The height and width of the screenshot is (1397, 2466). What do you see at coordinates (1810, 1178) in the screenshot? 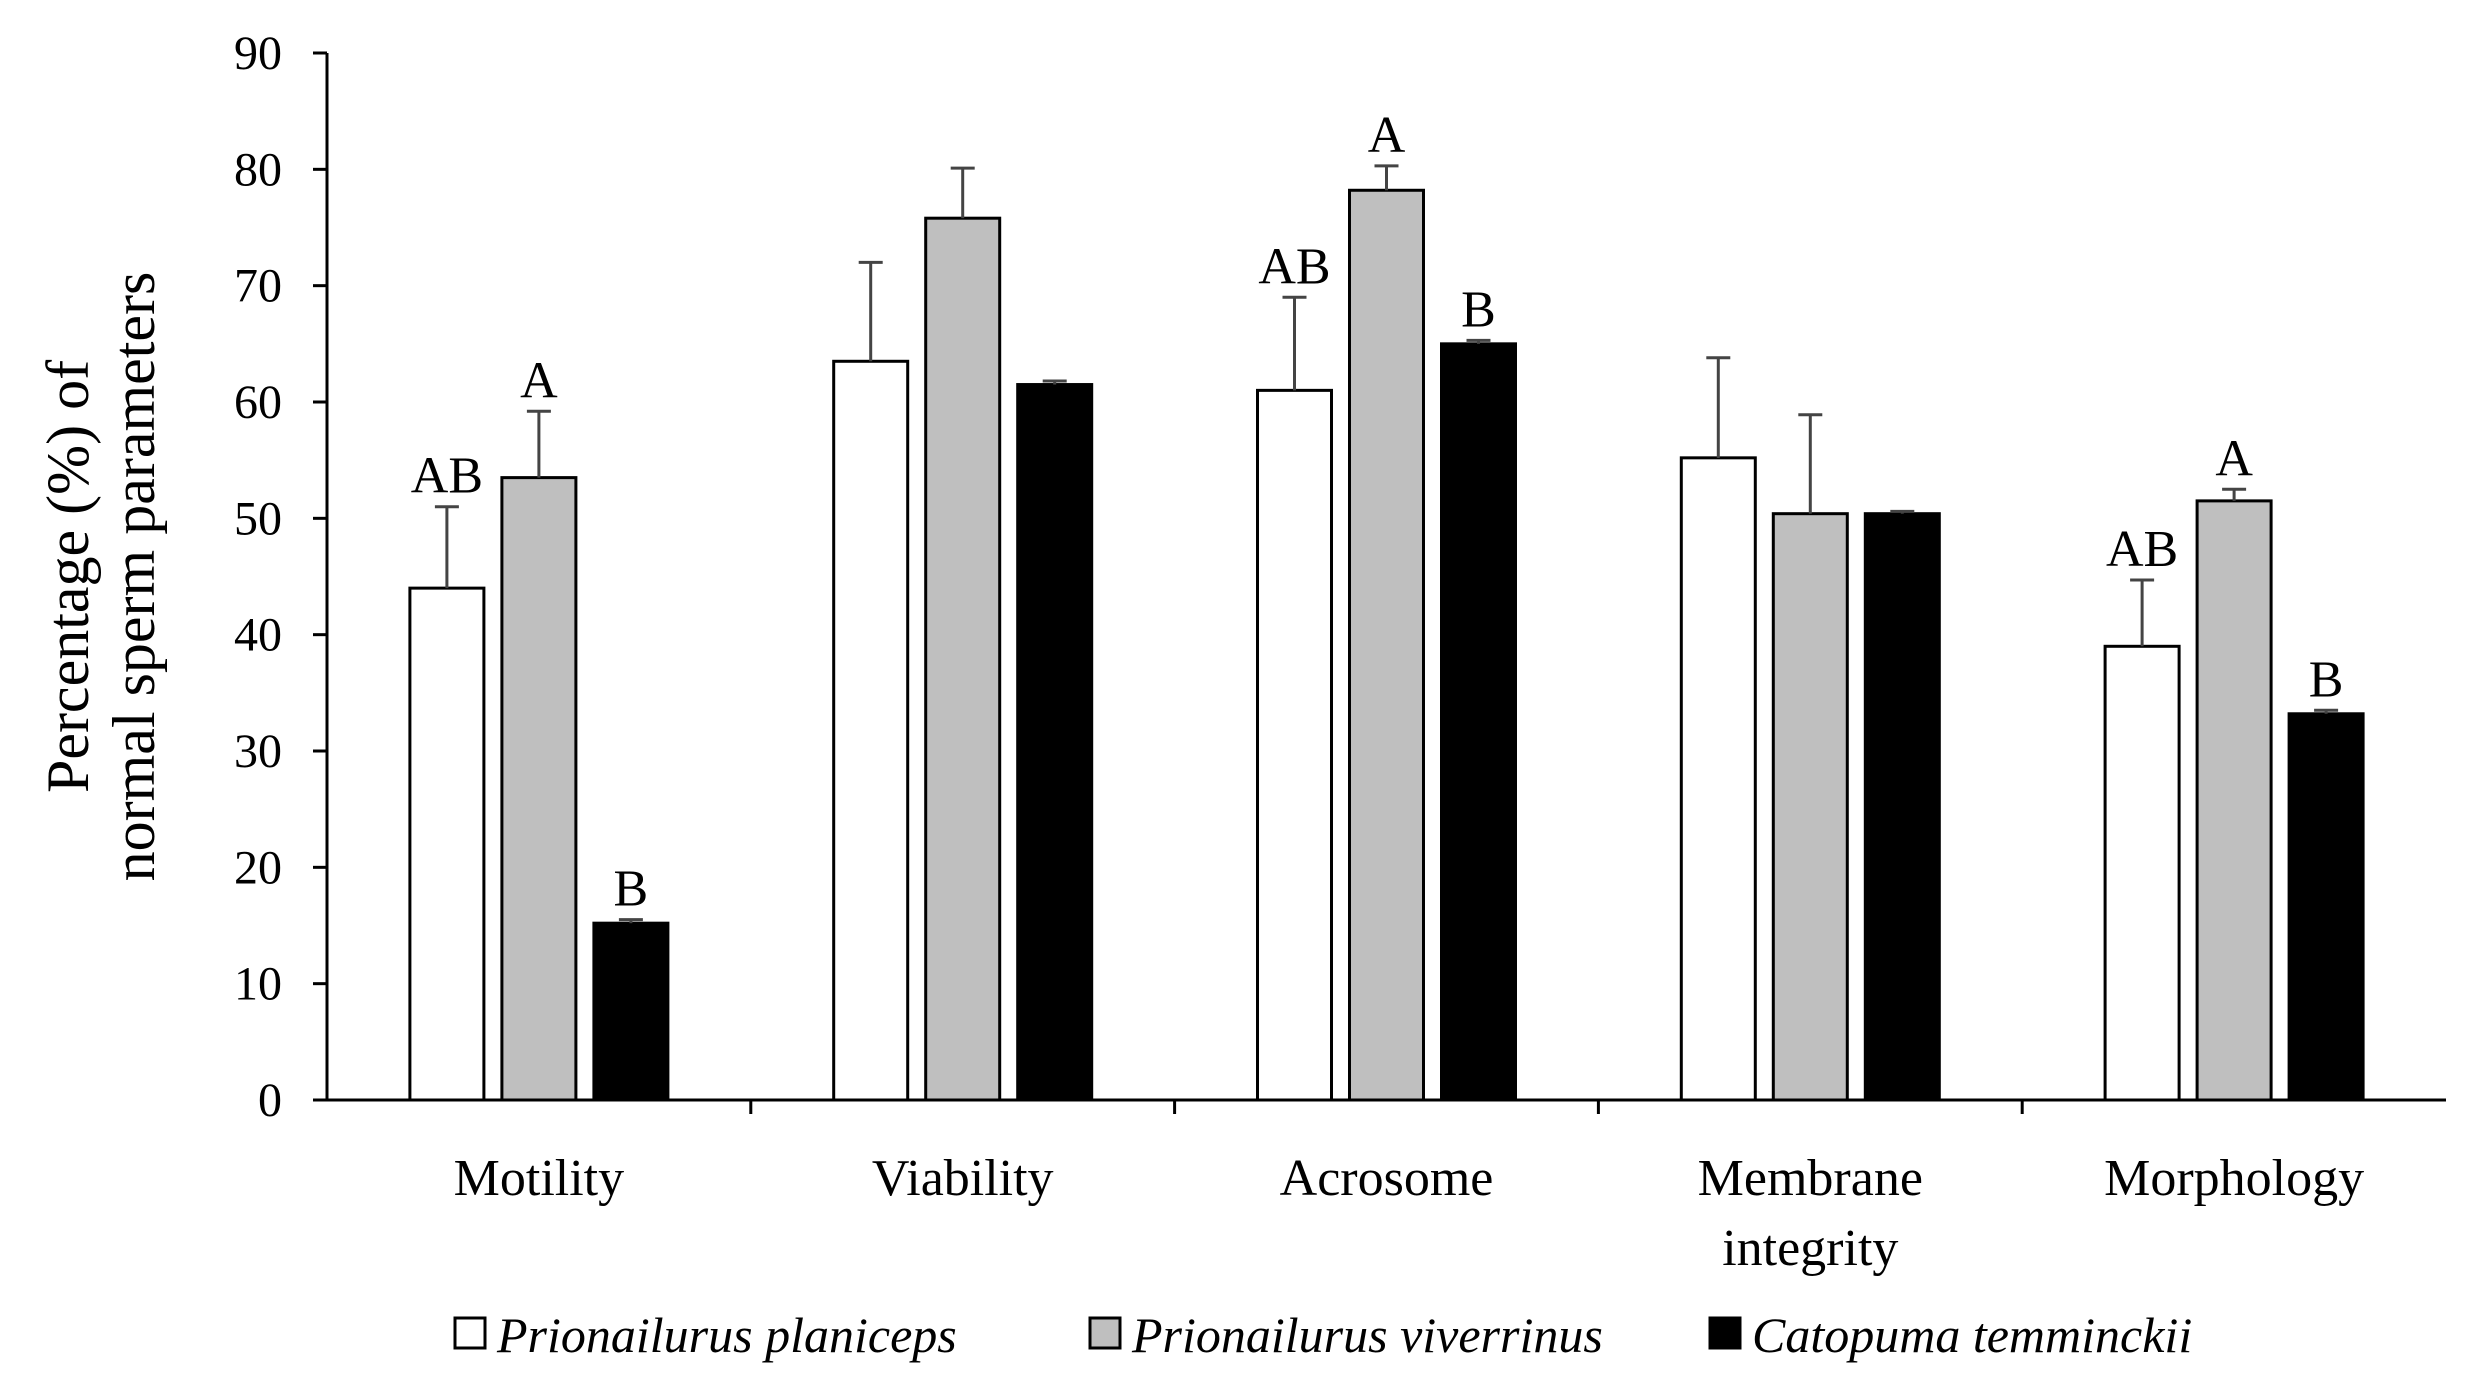
I see `x-category-label: Membrane` at bounding box center [1810, 1178].